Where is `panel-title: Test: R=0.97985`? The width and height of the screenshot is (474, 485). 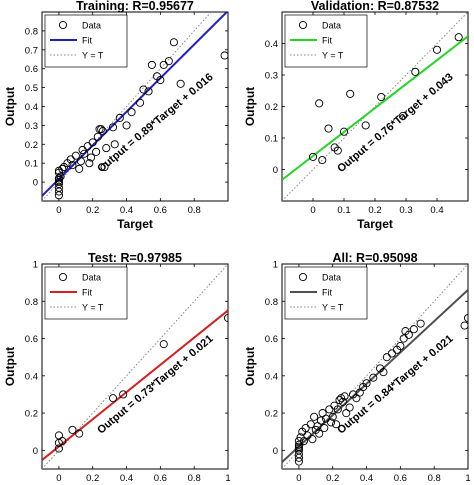
panel-title: Test: R=0.97985 is located at coordinates (135, 258).